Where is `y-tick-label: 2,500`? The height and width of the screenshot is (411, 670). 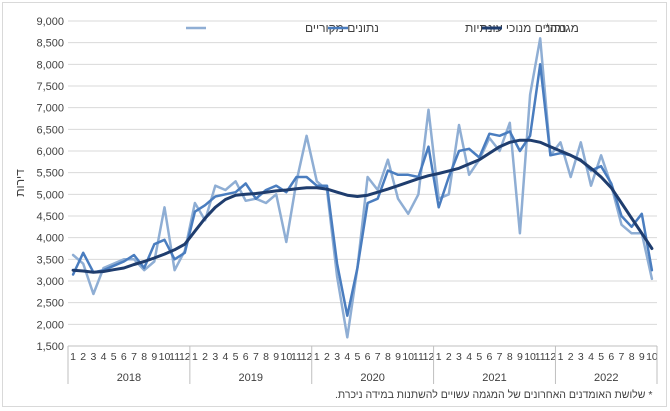 y-tick-label: 2,500 is located at coordinates (50, 304).